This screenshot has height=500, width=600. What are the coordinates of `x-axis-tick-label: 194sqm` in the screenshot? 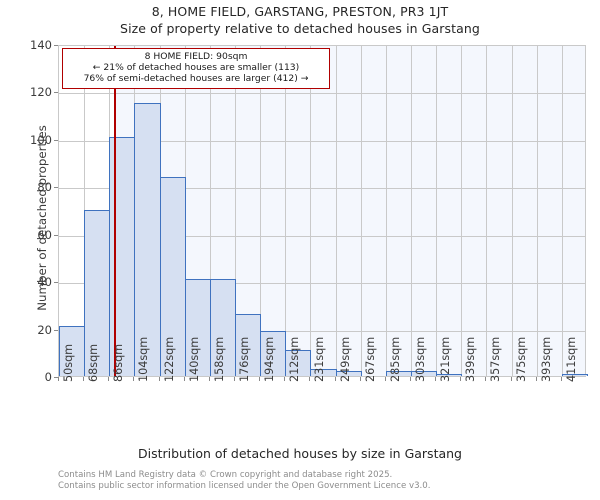 It's located at (270, 359).